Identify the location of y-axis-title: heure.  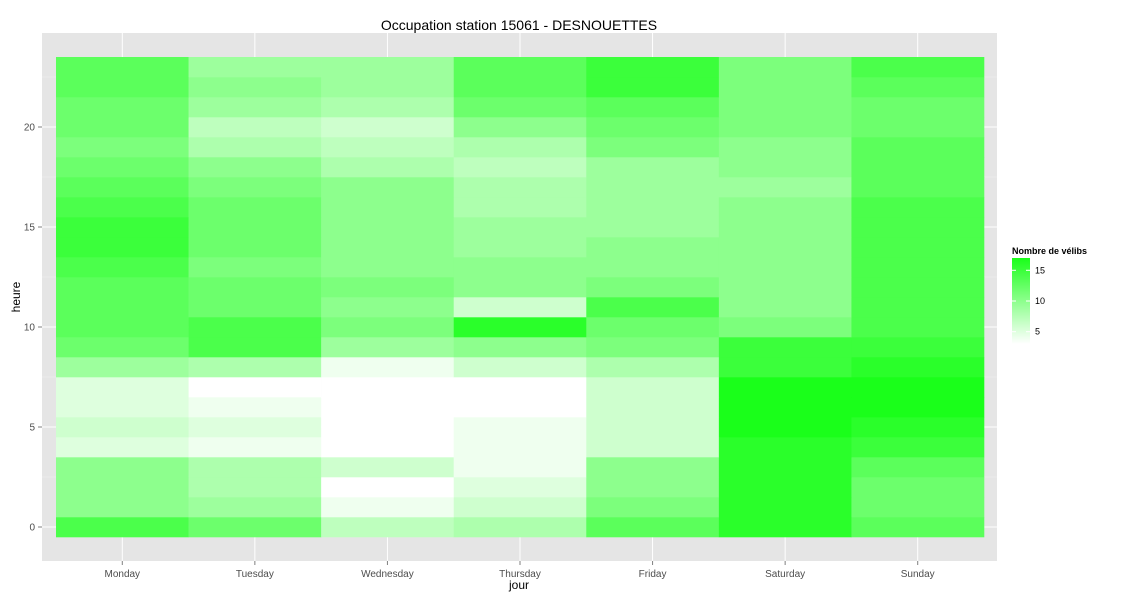
(16, 296).